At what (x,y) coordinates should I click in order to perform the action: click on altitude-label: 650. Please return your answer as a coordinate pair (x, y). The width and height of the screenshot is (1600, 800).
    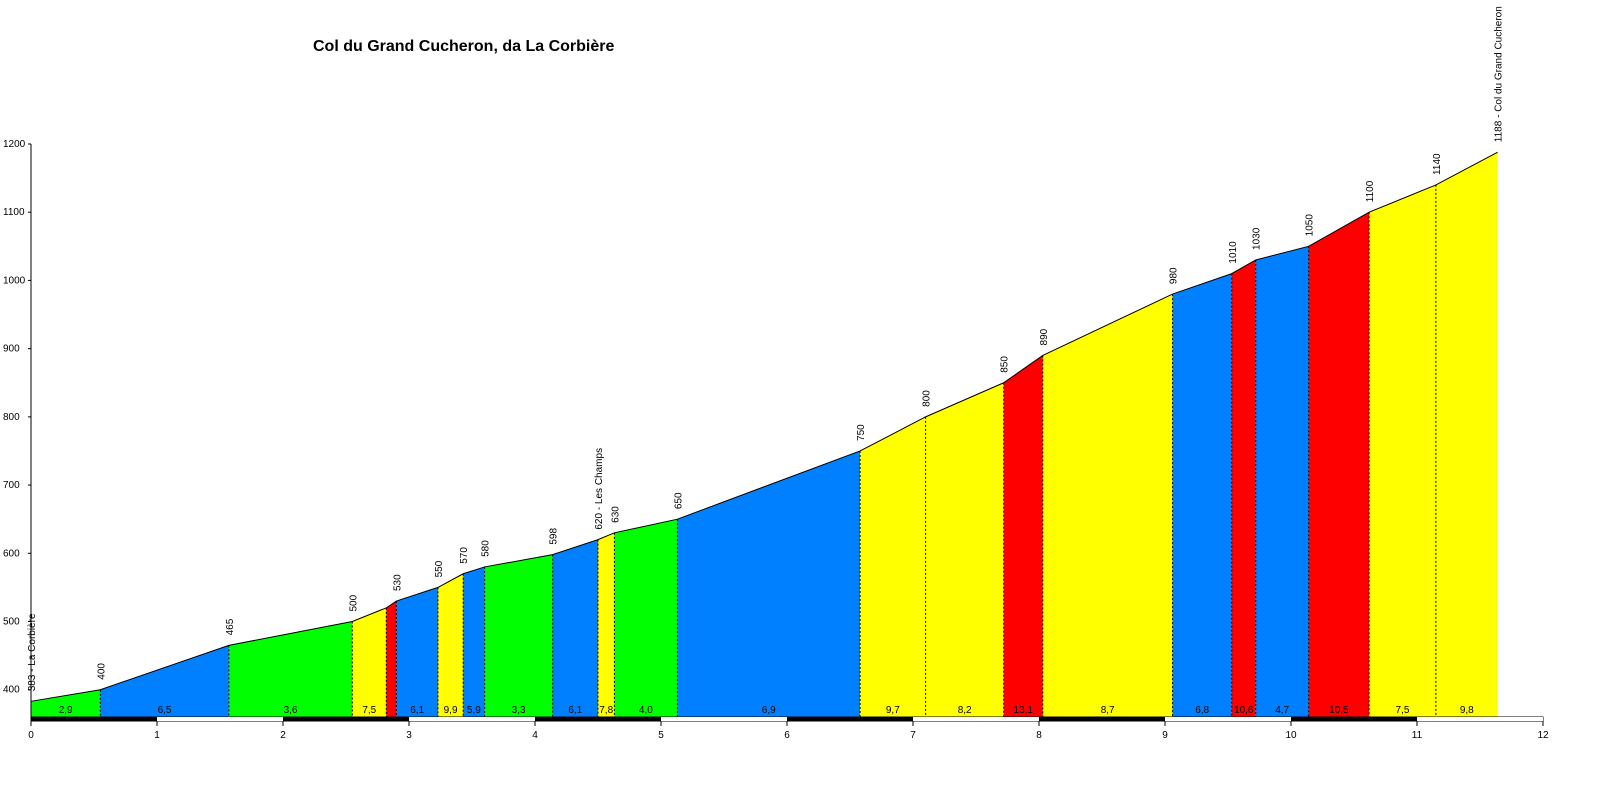
    Looking at the image, I should click on (678, 500).